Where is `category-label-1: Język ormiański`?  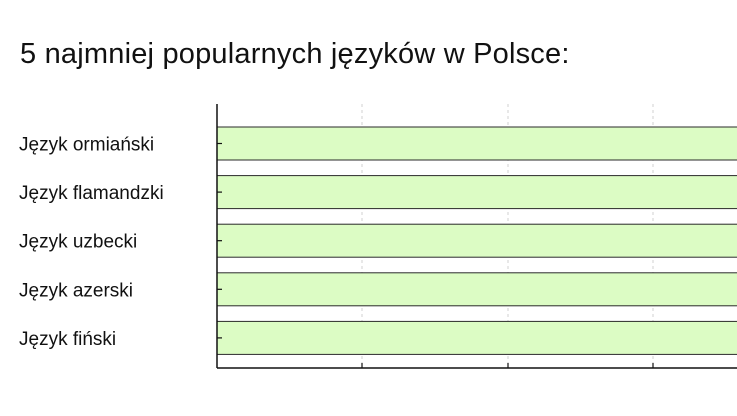
category-label-1: Język ormiański is located at coordinates (86, 145).